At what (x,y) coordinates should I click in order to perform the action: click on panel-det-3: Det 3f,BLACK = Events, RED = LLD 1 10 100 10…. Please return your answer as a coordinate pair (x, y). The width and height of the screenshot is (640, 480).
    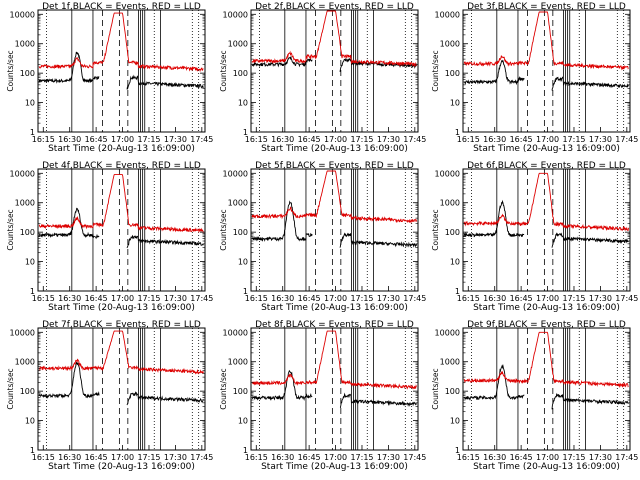
    Looking at the image, I should click on (534, 78).